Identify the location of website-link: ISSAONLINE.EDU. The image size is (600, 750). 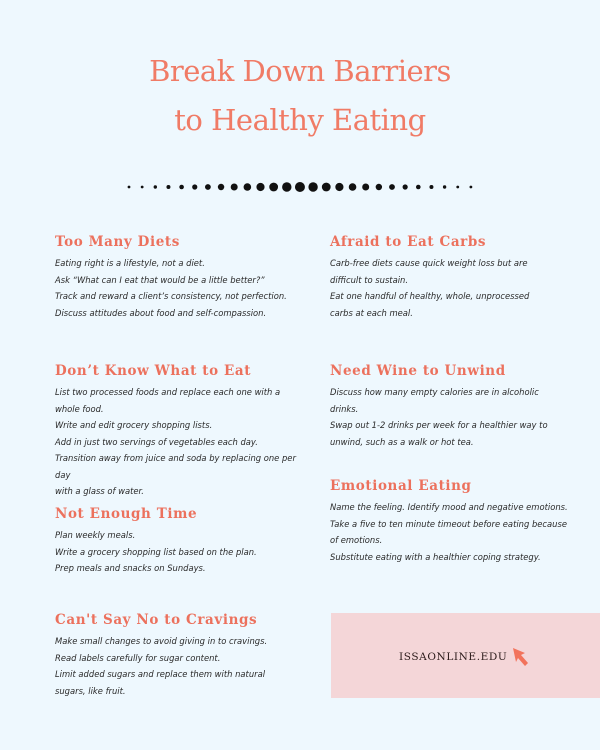
(453, 657).